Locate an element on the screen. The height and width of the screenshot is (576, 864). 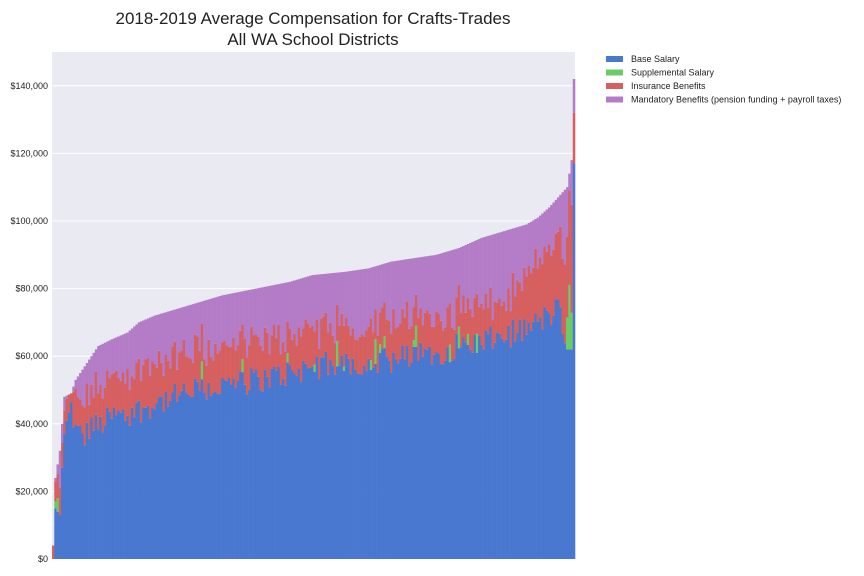
y-tick-label: $100,000 is located at coordinates (29, 221).